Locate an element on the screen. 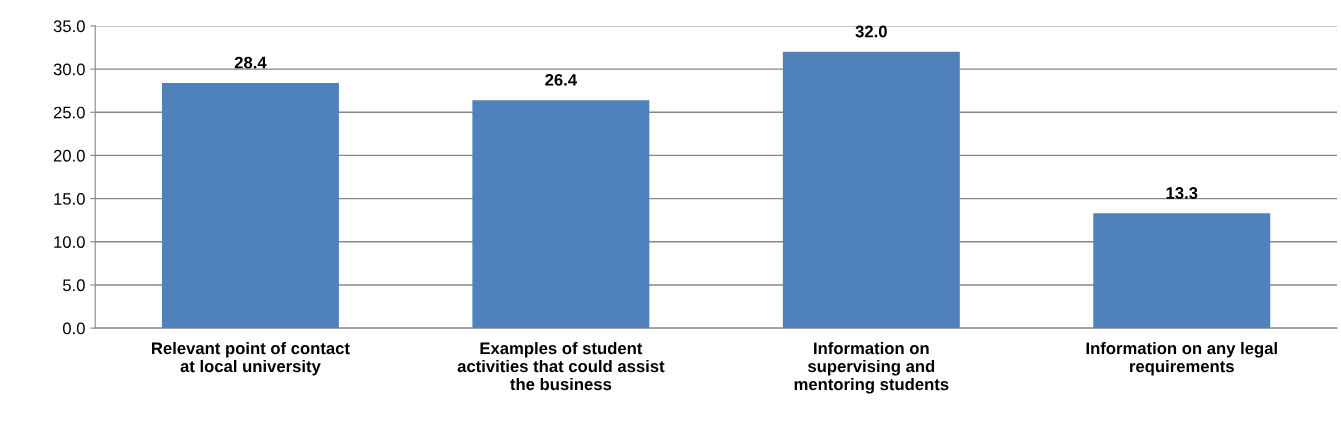 The width and height of the screenshot is (1341, 447). data-label: 32.0 is located at coordinates (871, 31).